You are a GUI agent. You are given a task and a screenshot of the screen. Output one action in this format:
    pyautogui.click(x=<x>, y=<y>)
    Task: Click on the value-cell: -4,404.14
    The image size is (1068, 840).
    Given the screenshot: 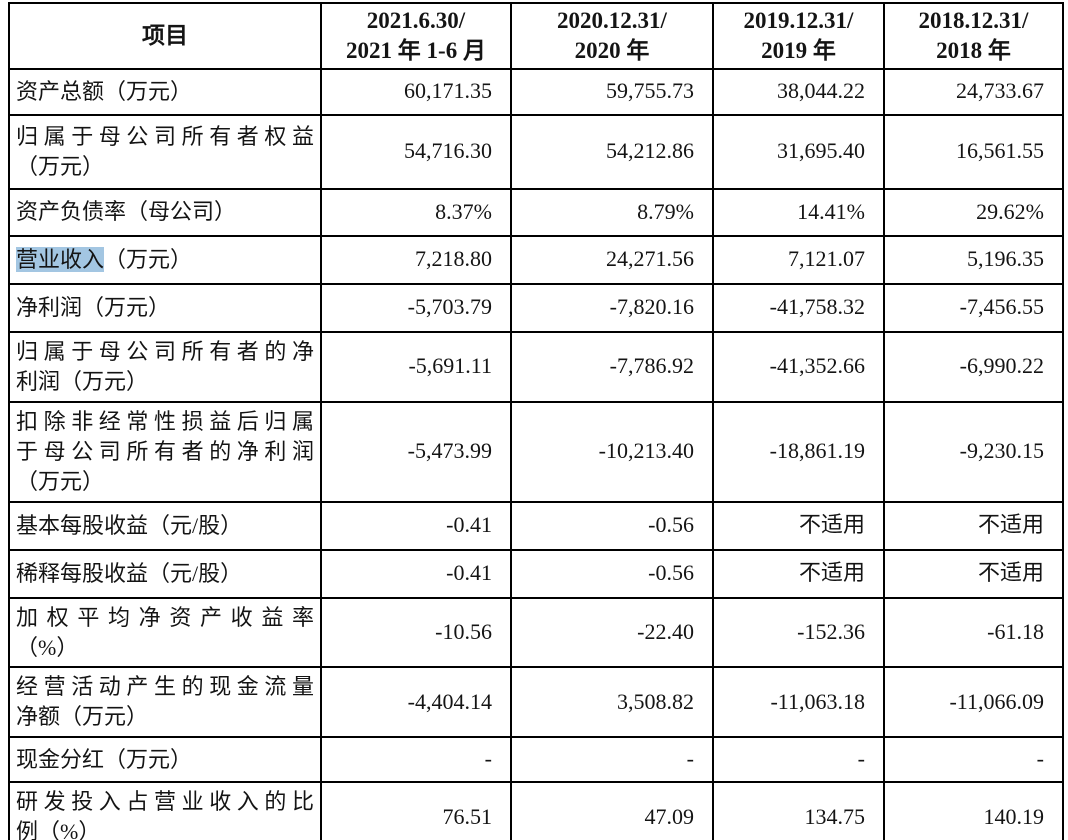 What is the action you would take?
    pyautogui.click(x=416, y=702)
    